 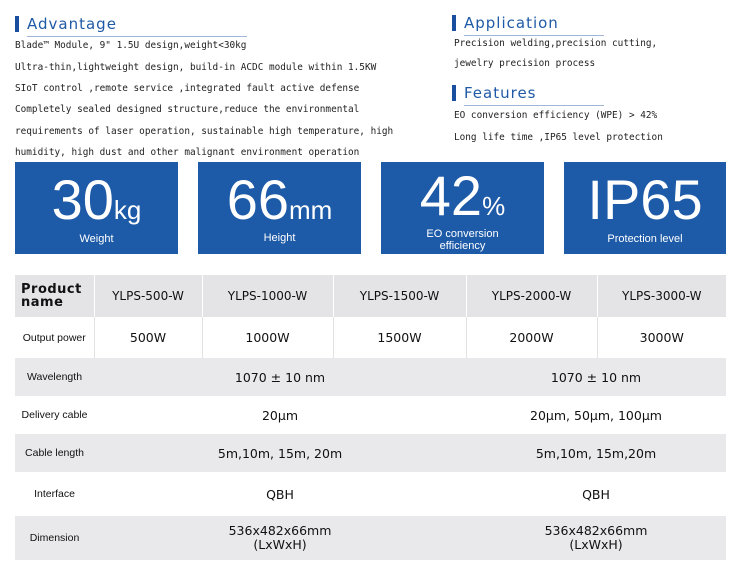 What do you see at coordinates (127, 210) in the screenshot?
I see `stat-weight-unit: kg` at bounding box center [127, 210].